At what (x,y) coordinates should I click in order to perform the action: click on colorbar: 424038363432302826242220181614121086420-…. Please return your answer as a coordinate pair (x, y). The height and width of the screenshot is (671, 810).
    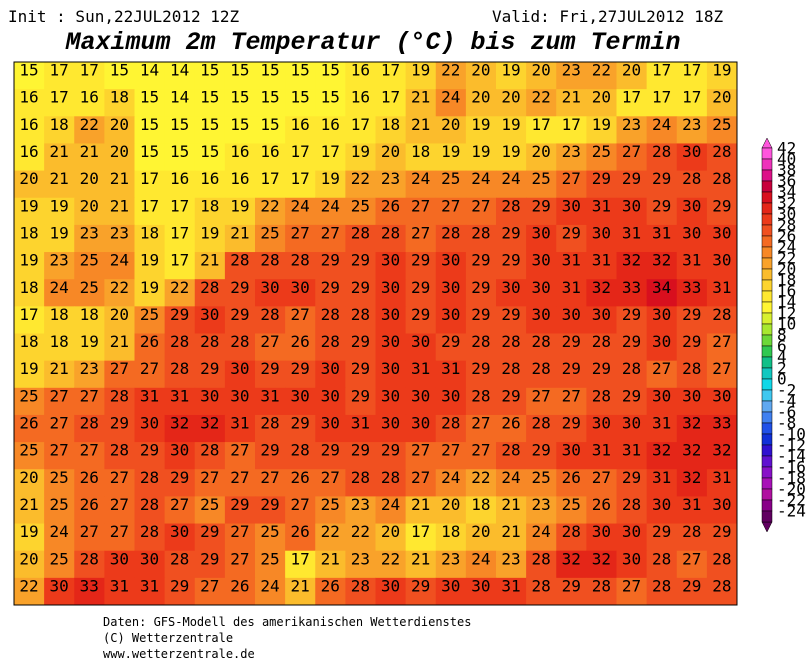
    Looking at the image, I should click on (783, 335).